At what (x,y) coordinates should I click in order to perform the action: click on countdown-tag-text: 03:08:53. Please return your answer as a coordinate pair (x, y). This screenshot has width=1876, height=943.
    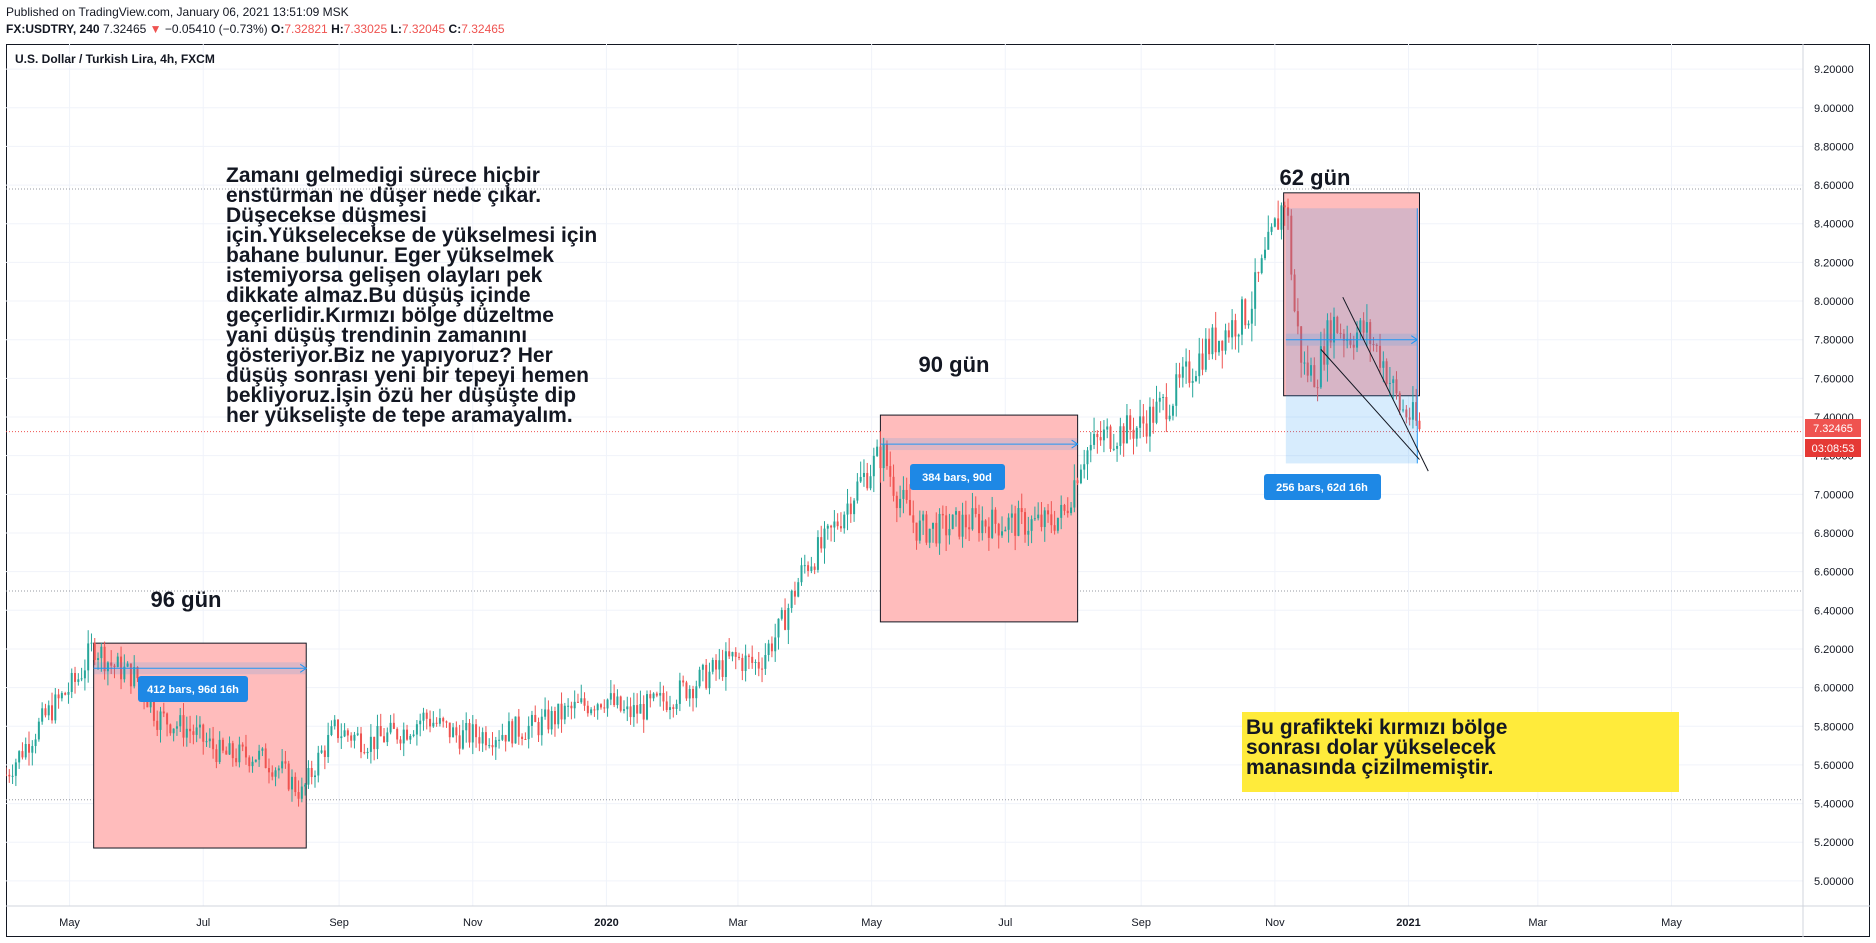
    Looking at the image, I should click on (1833, 449).